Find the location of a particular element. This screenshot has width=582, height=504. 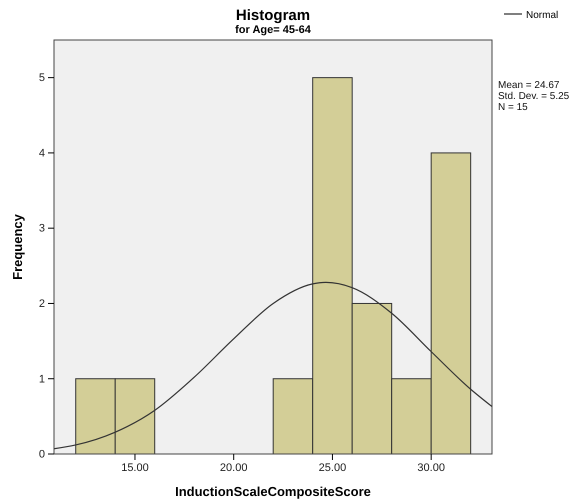

x-tick-label: 30.00 is located at coordinates (431, 468).